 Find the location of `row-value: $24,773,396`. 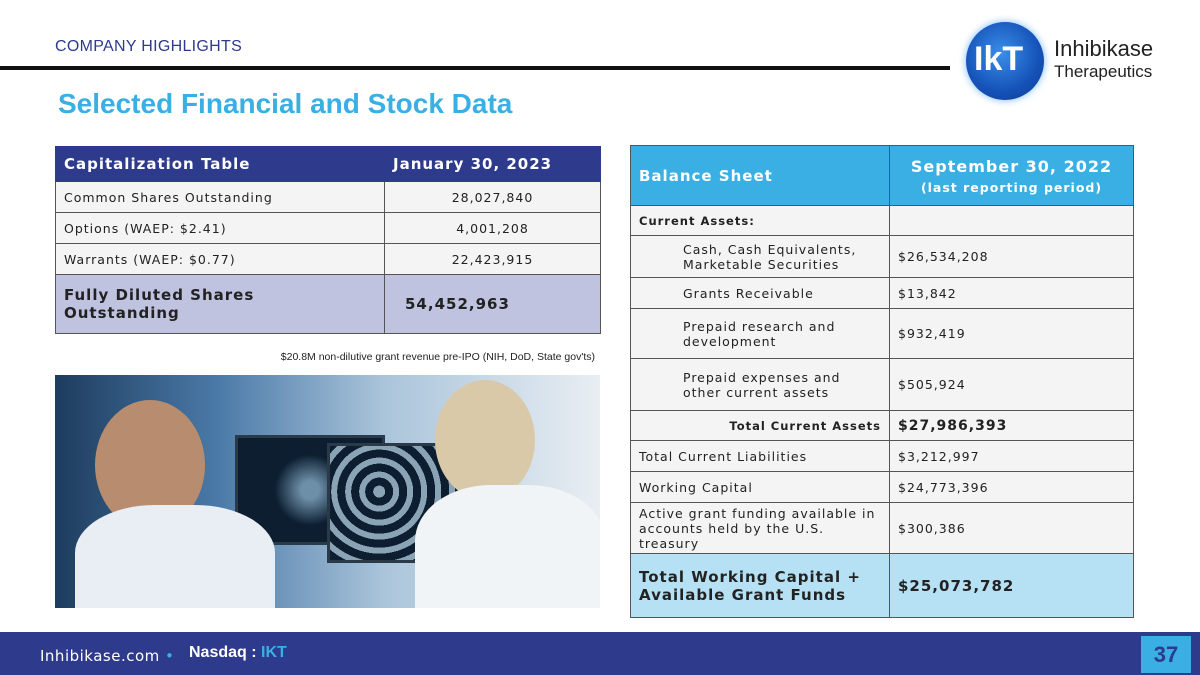

row-value: $24,773,396 is located at coordinates (1011, 487).